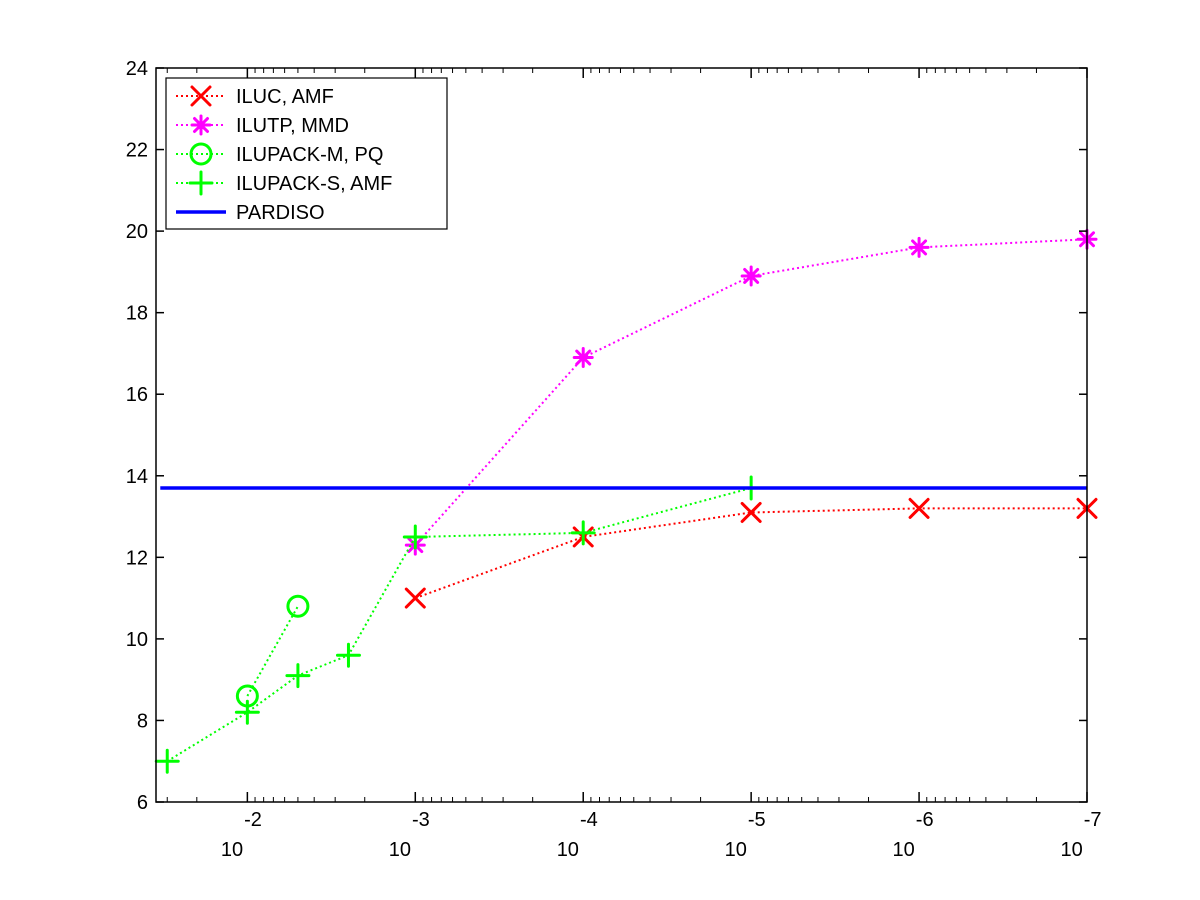 Image resolution: width=1200 pixels, height=900 pixels. What do you see at coordinates (137, 640) in the screenshot?
I see `y-tick-label: 10` at bounding box center [137, 640].